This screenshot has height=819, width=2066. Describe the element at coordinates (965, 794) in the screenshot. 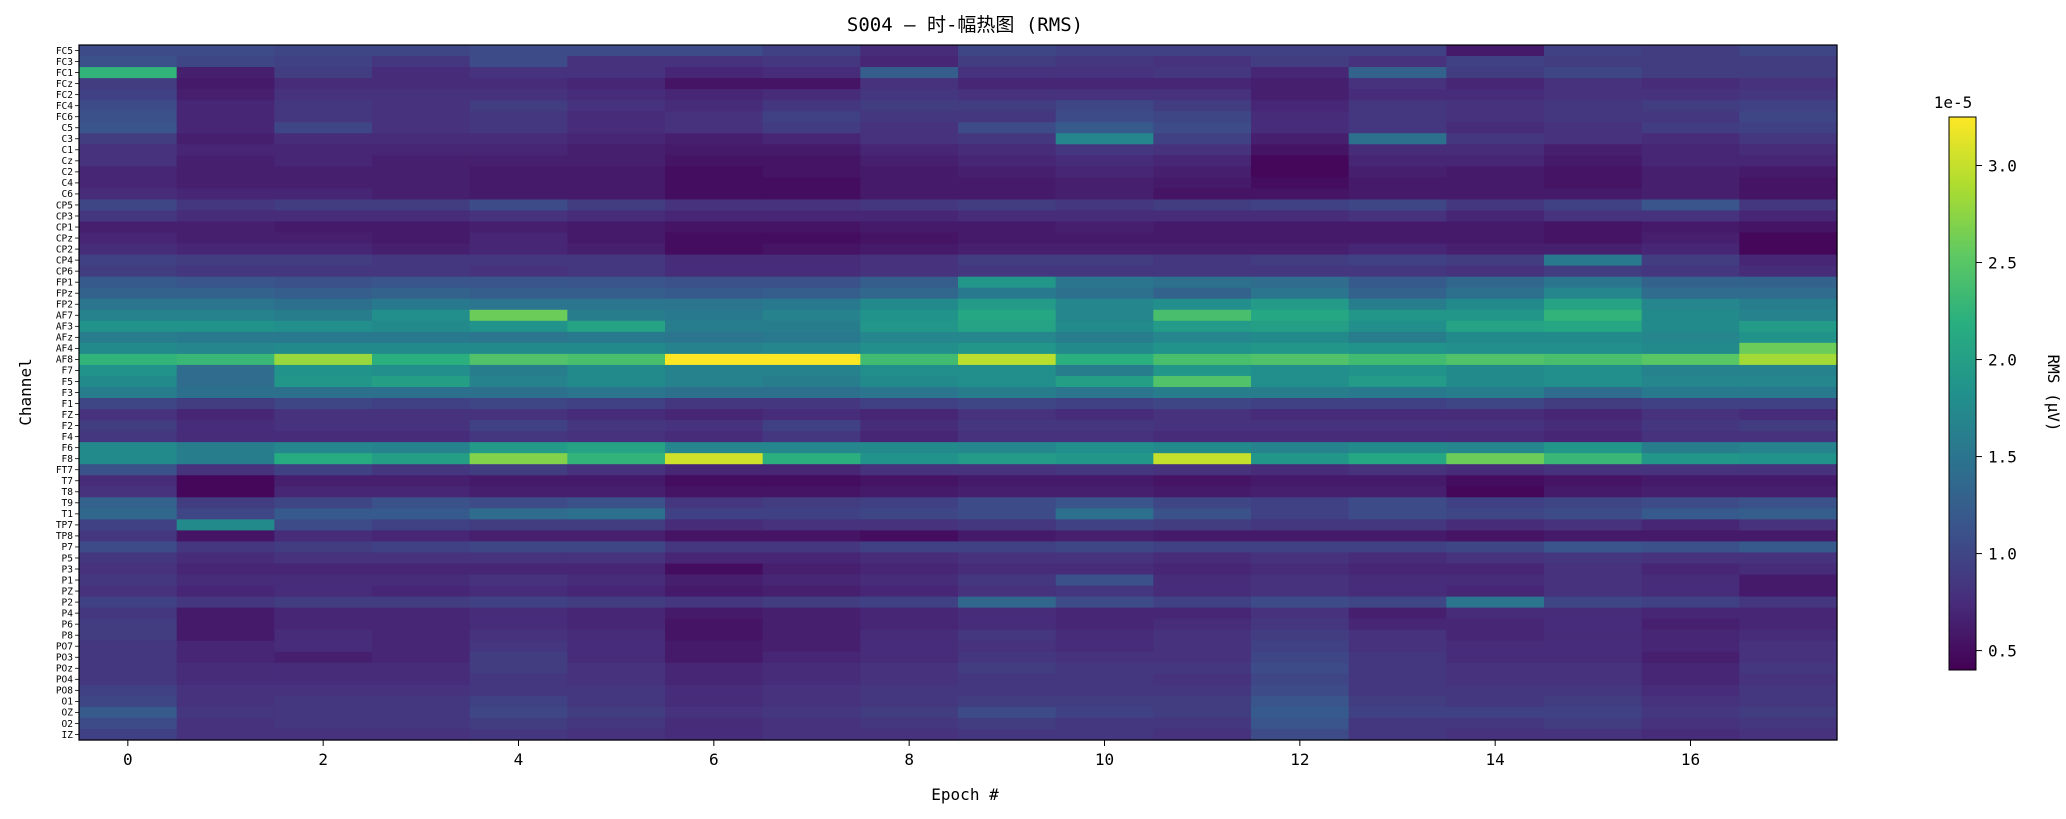

I see `x-axis-label: Epoch #` at that location.